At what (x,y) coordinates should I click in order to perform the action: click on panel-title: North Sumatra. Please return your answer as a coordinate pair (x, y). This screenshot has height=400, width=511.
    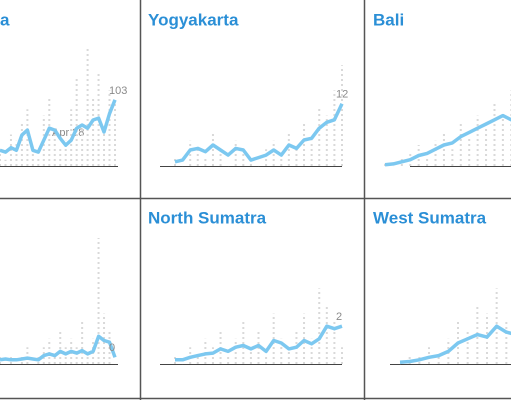
    Looking at the image, I should click on (207, 217).